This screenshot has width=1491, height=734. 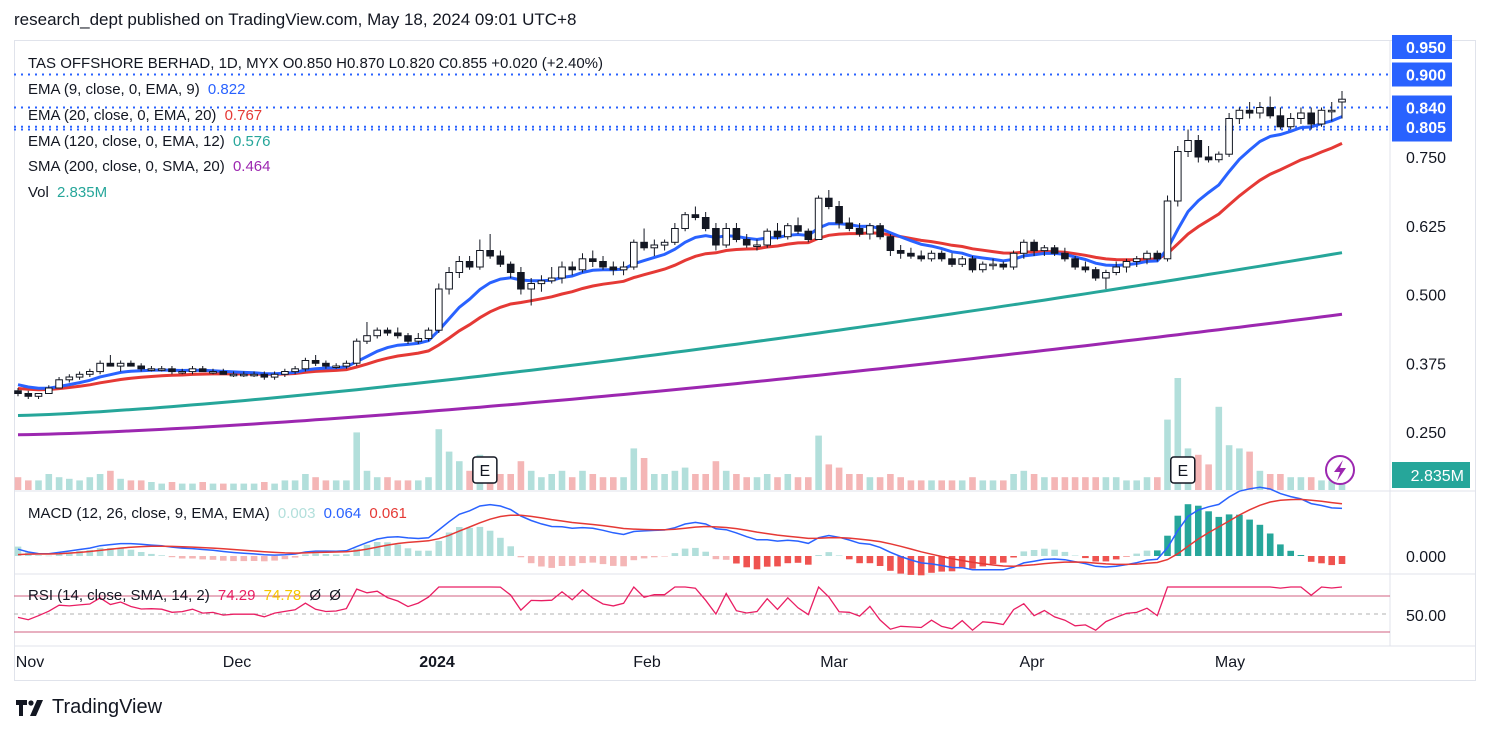 I want to click on legend-macd-label: MACD (12, 26, close, 9, EMA, EMA), so click(x=149, y=513).